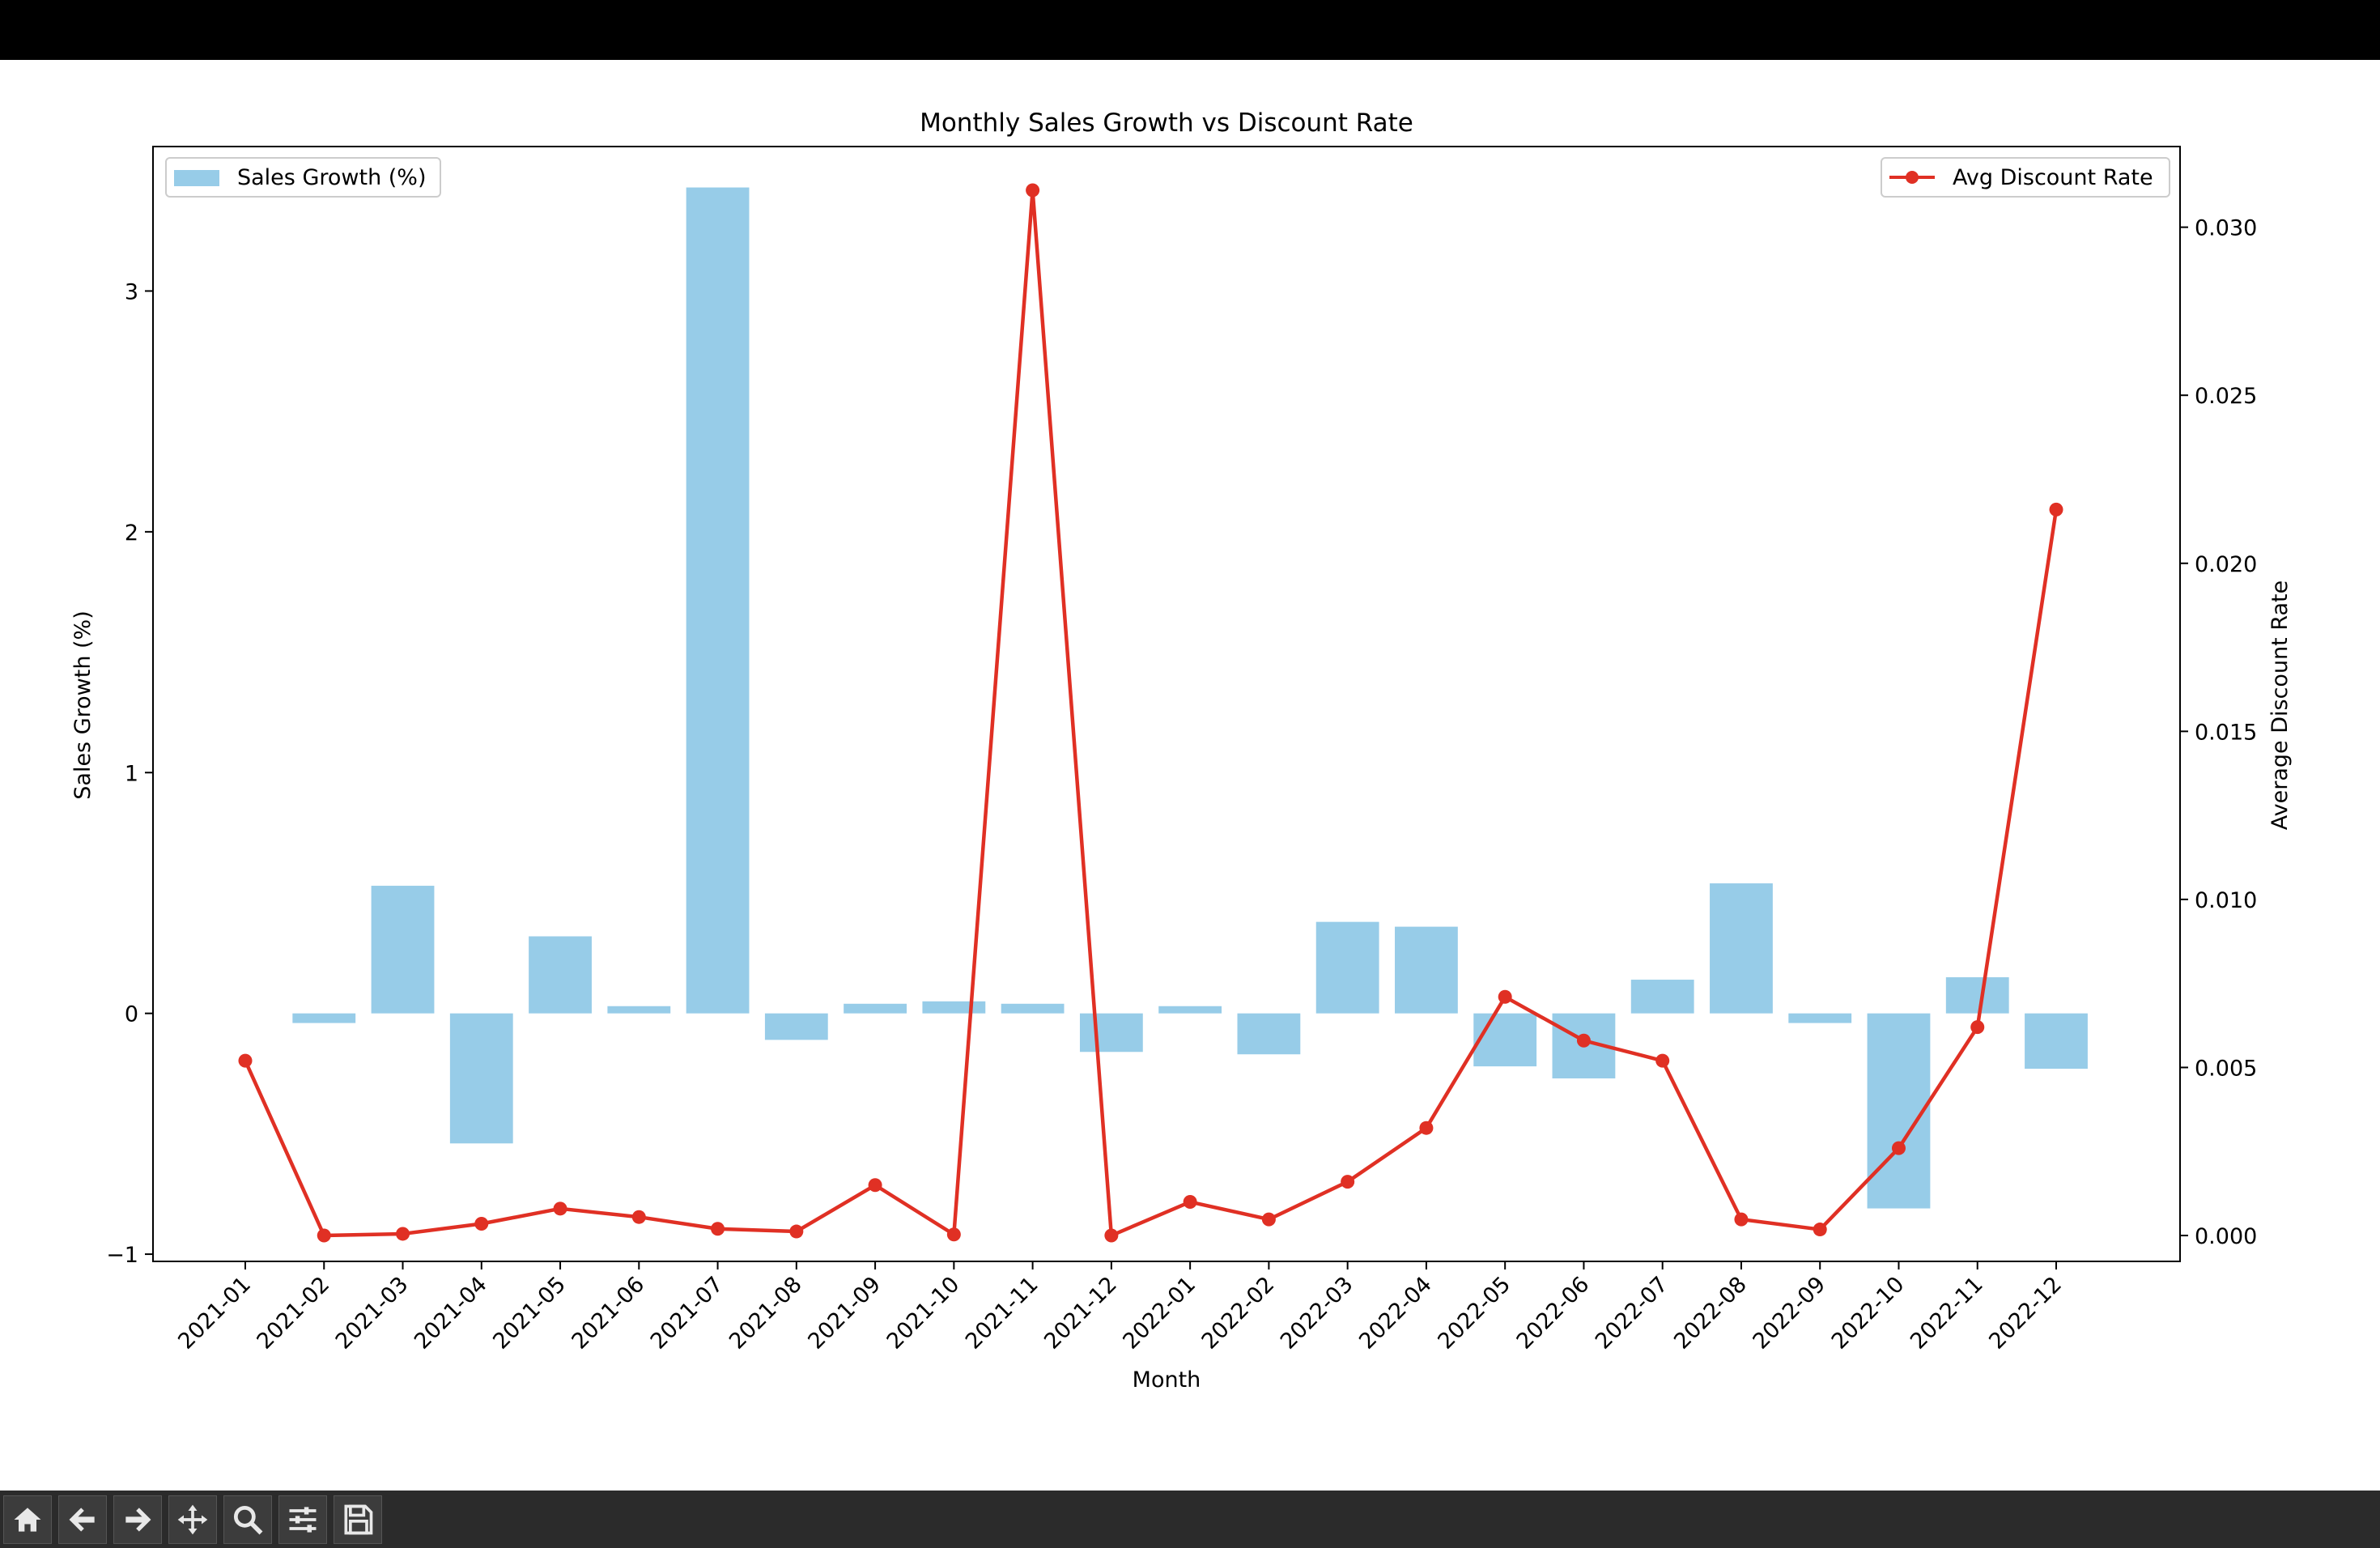 The height and width of the screenshot is (1548, 2380). What do you see at coordinates (451, 1313) in the screenshot?
I see `x-tick-label: 2021-04` at bounding box center [451, 1313].